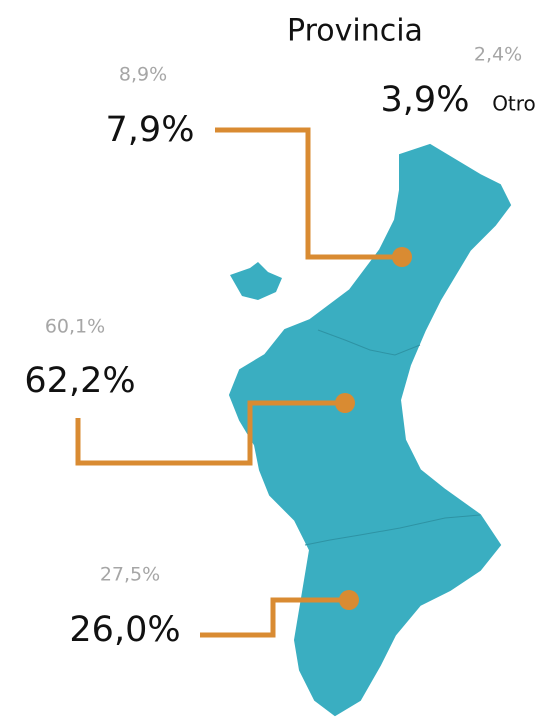  Describe the element at coordinates (150, 130) in the screenshot. I see `region-current: 7,9%` at that location.